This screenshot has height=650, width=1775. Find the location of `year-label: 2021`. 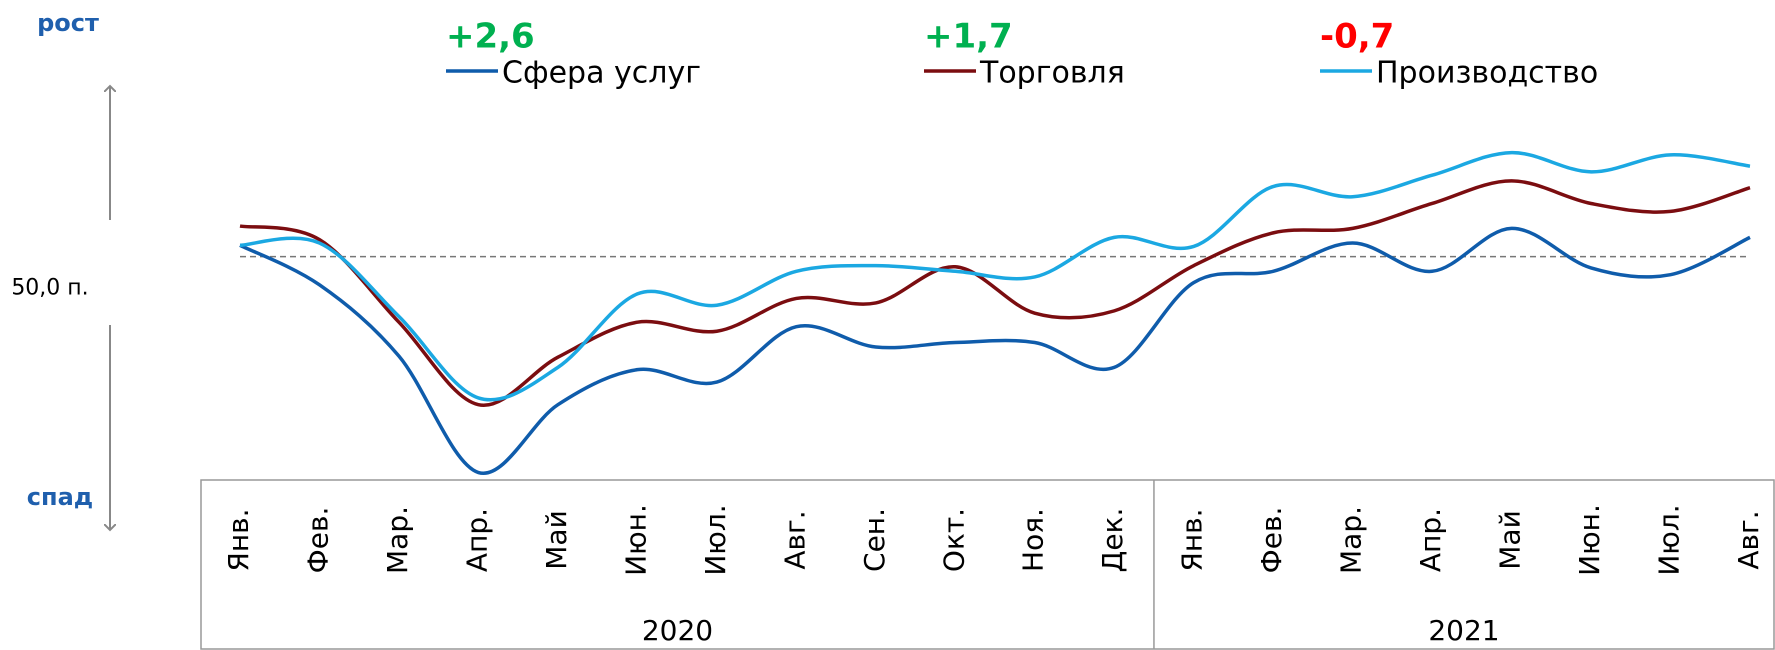

year-label: 2021 is located at coordinates (1463, 630).